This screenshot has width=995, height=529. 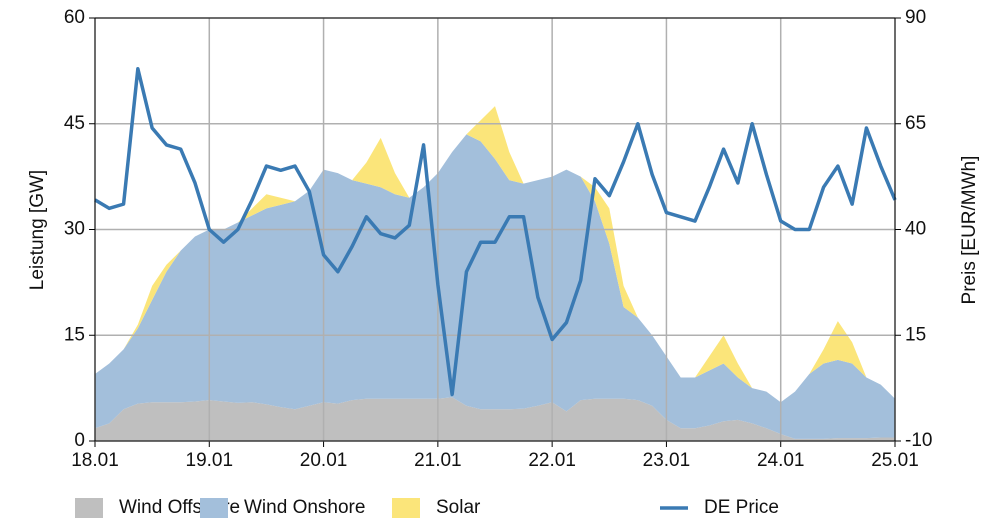 What do you see at coordinates (438, 460) in the screenshot?
I see `x-tick-label: 21.01` at bounding box center [438, 460].